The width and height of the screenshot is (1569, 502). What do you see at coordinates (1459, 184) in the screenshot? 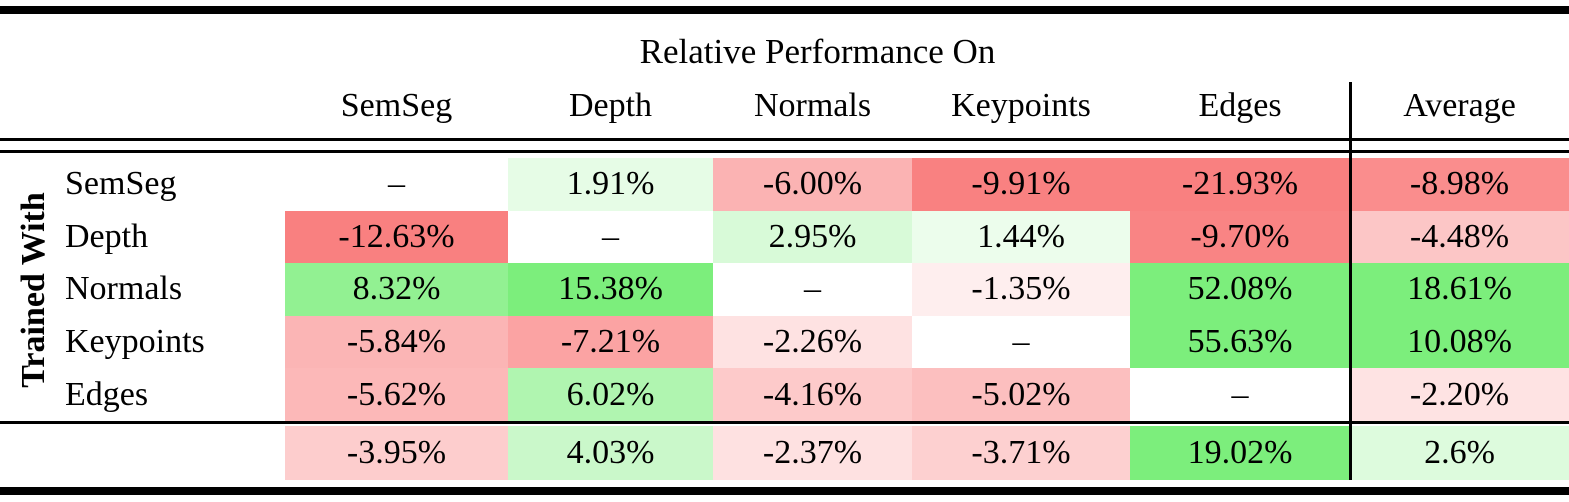
I see `average-cell: -8.98%` at bounding box center [1459, 184].